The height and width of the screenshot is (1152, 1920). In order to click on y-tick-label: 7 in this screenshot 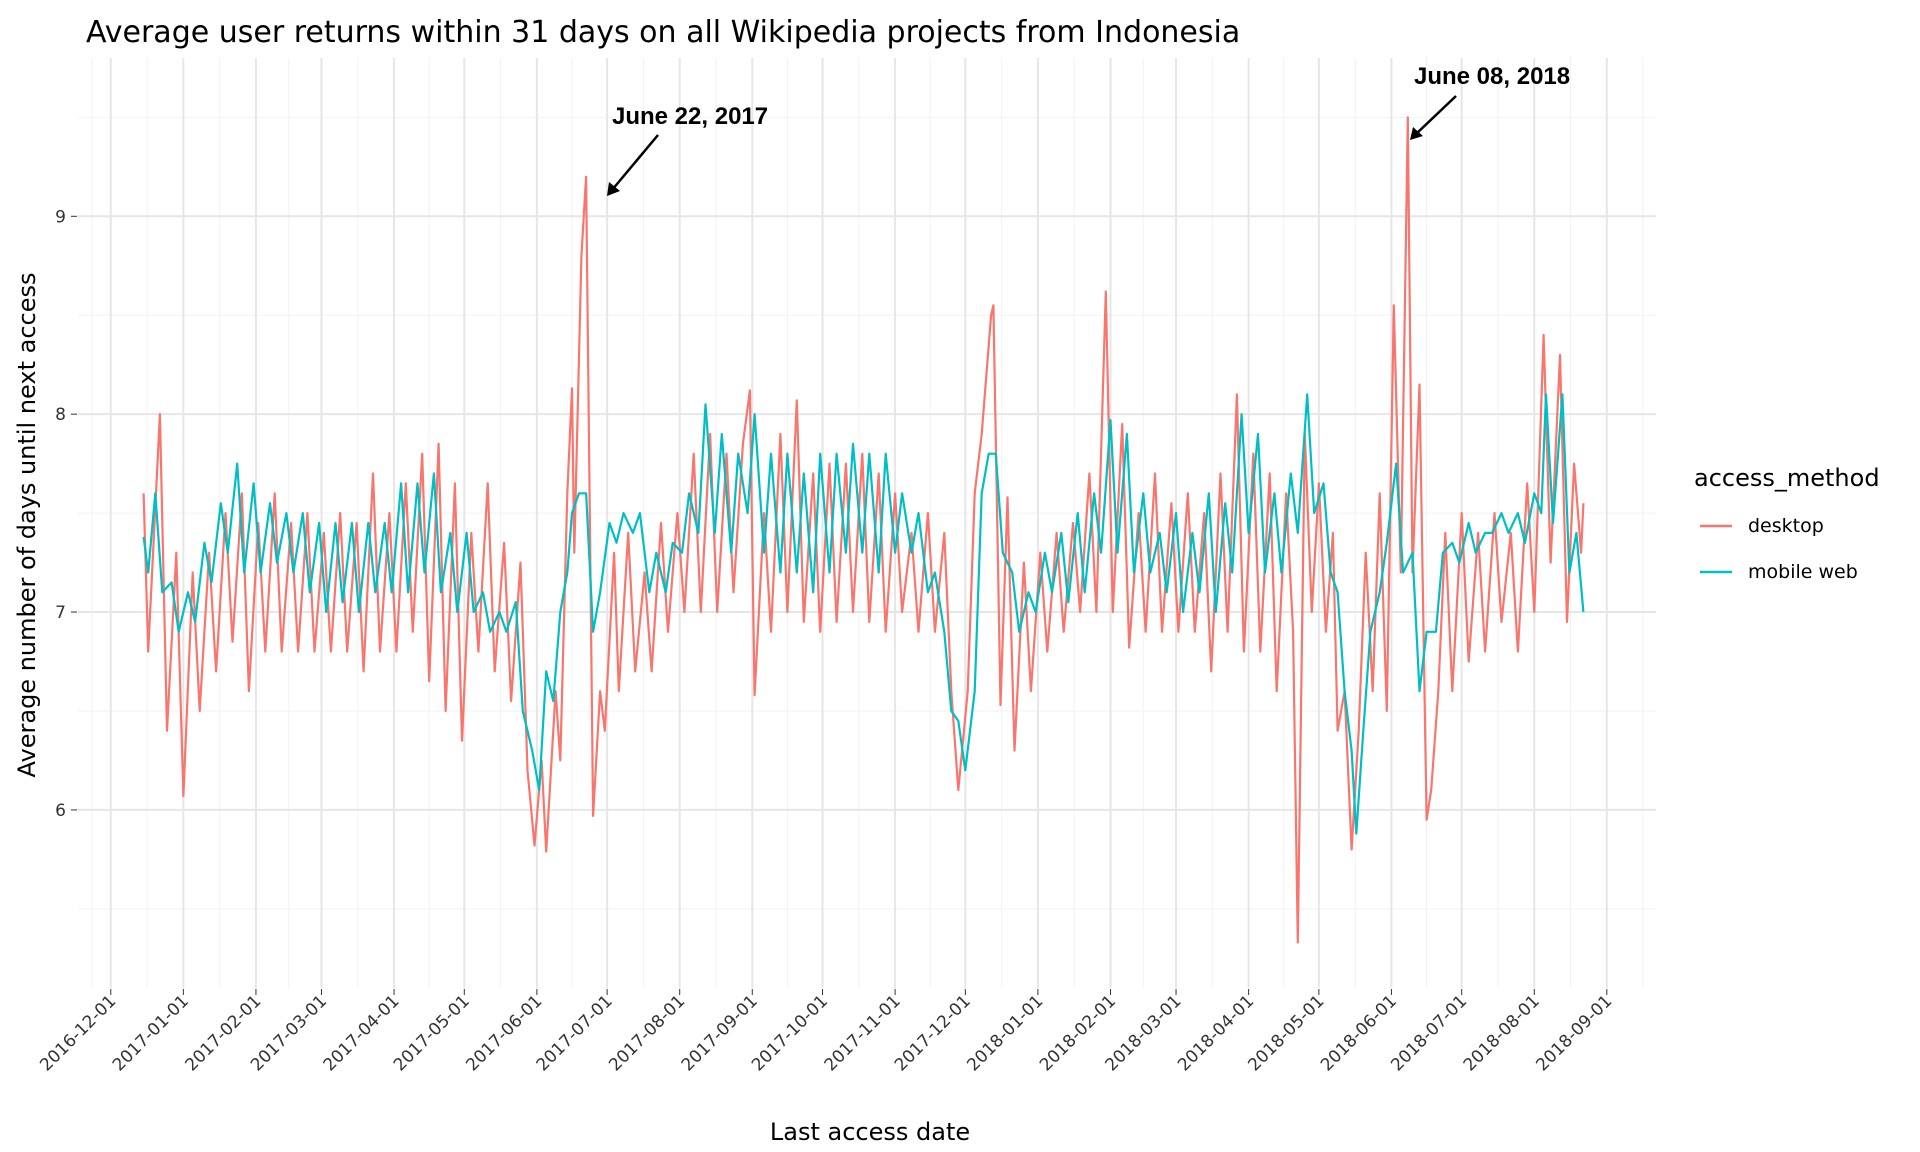, I will do `click(60, 613)`.